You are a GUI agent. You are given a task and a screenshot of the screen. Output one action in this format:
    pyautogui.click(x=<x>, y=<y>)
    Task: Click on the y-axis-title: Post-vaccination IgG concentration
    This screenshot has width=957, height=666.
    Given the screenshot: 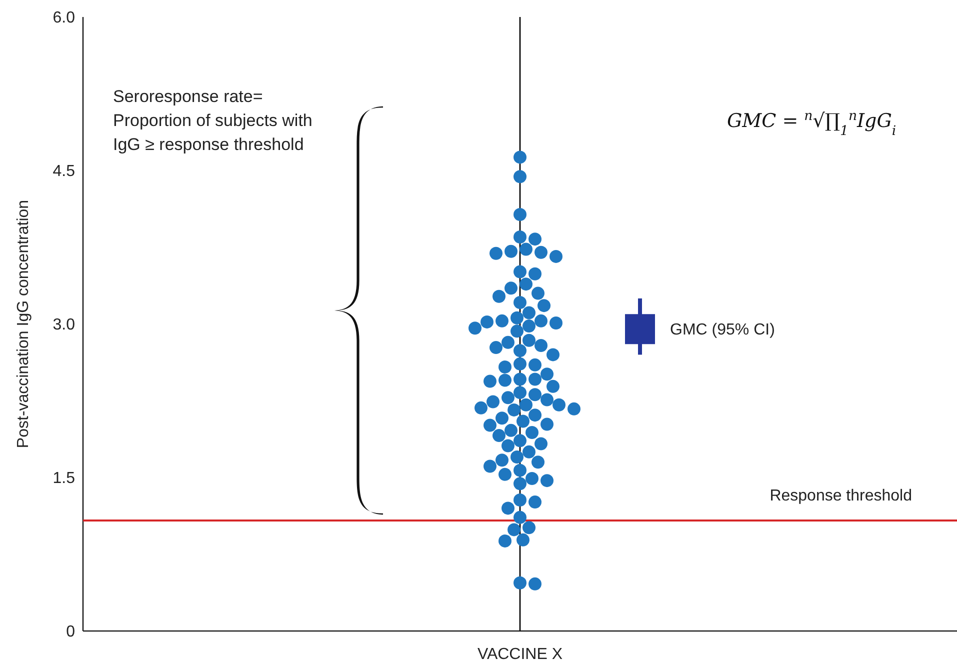 What is the action you would take?
    pyautogui.click(x=23, y=324)
    